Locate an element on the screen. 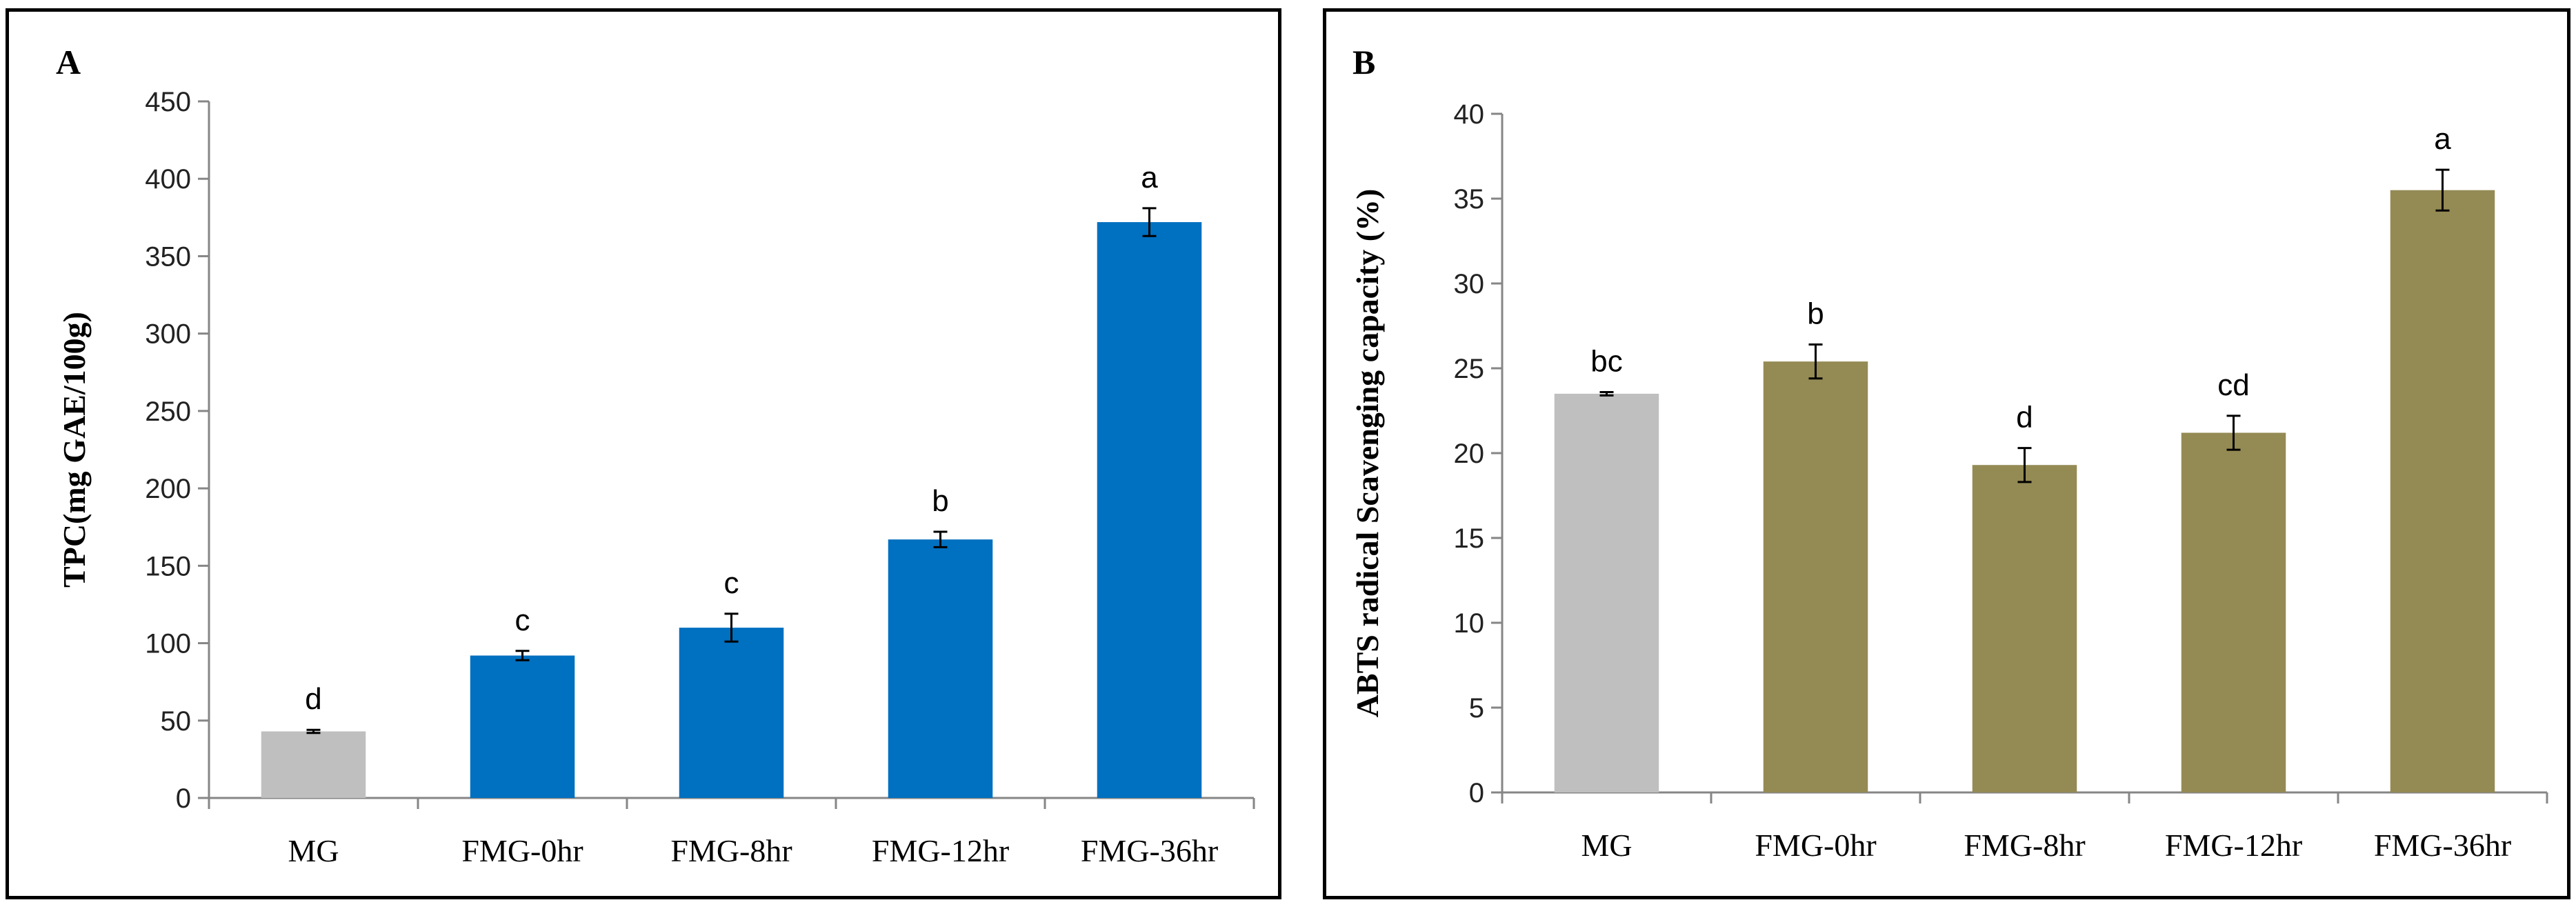  x-tick-label-a: FMG-8hr is located at coordinates (731, 851).